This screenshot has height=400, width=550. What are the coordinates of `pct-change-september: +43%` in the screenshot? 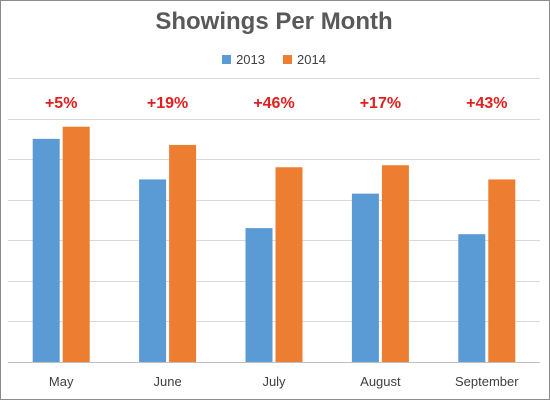 It's located at (486, 103).